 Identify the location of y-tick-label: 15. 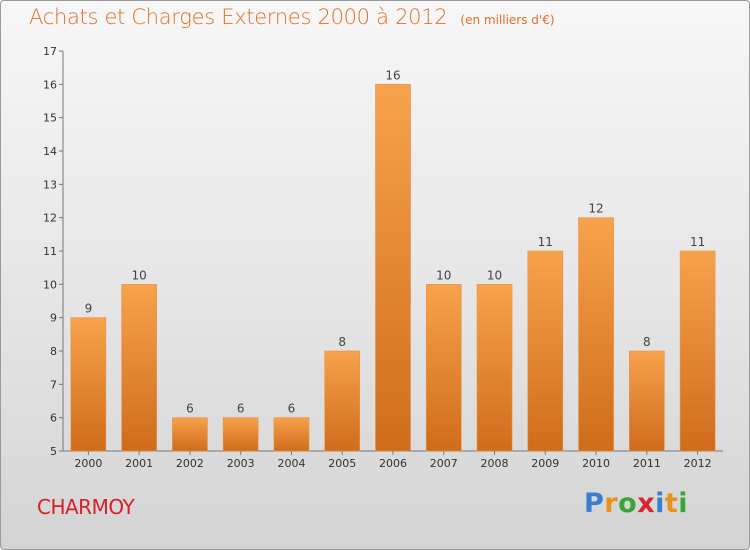
(50, 118).